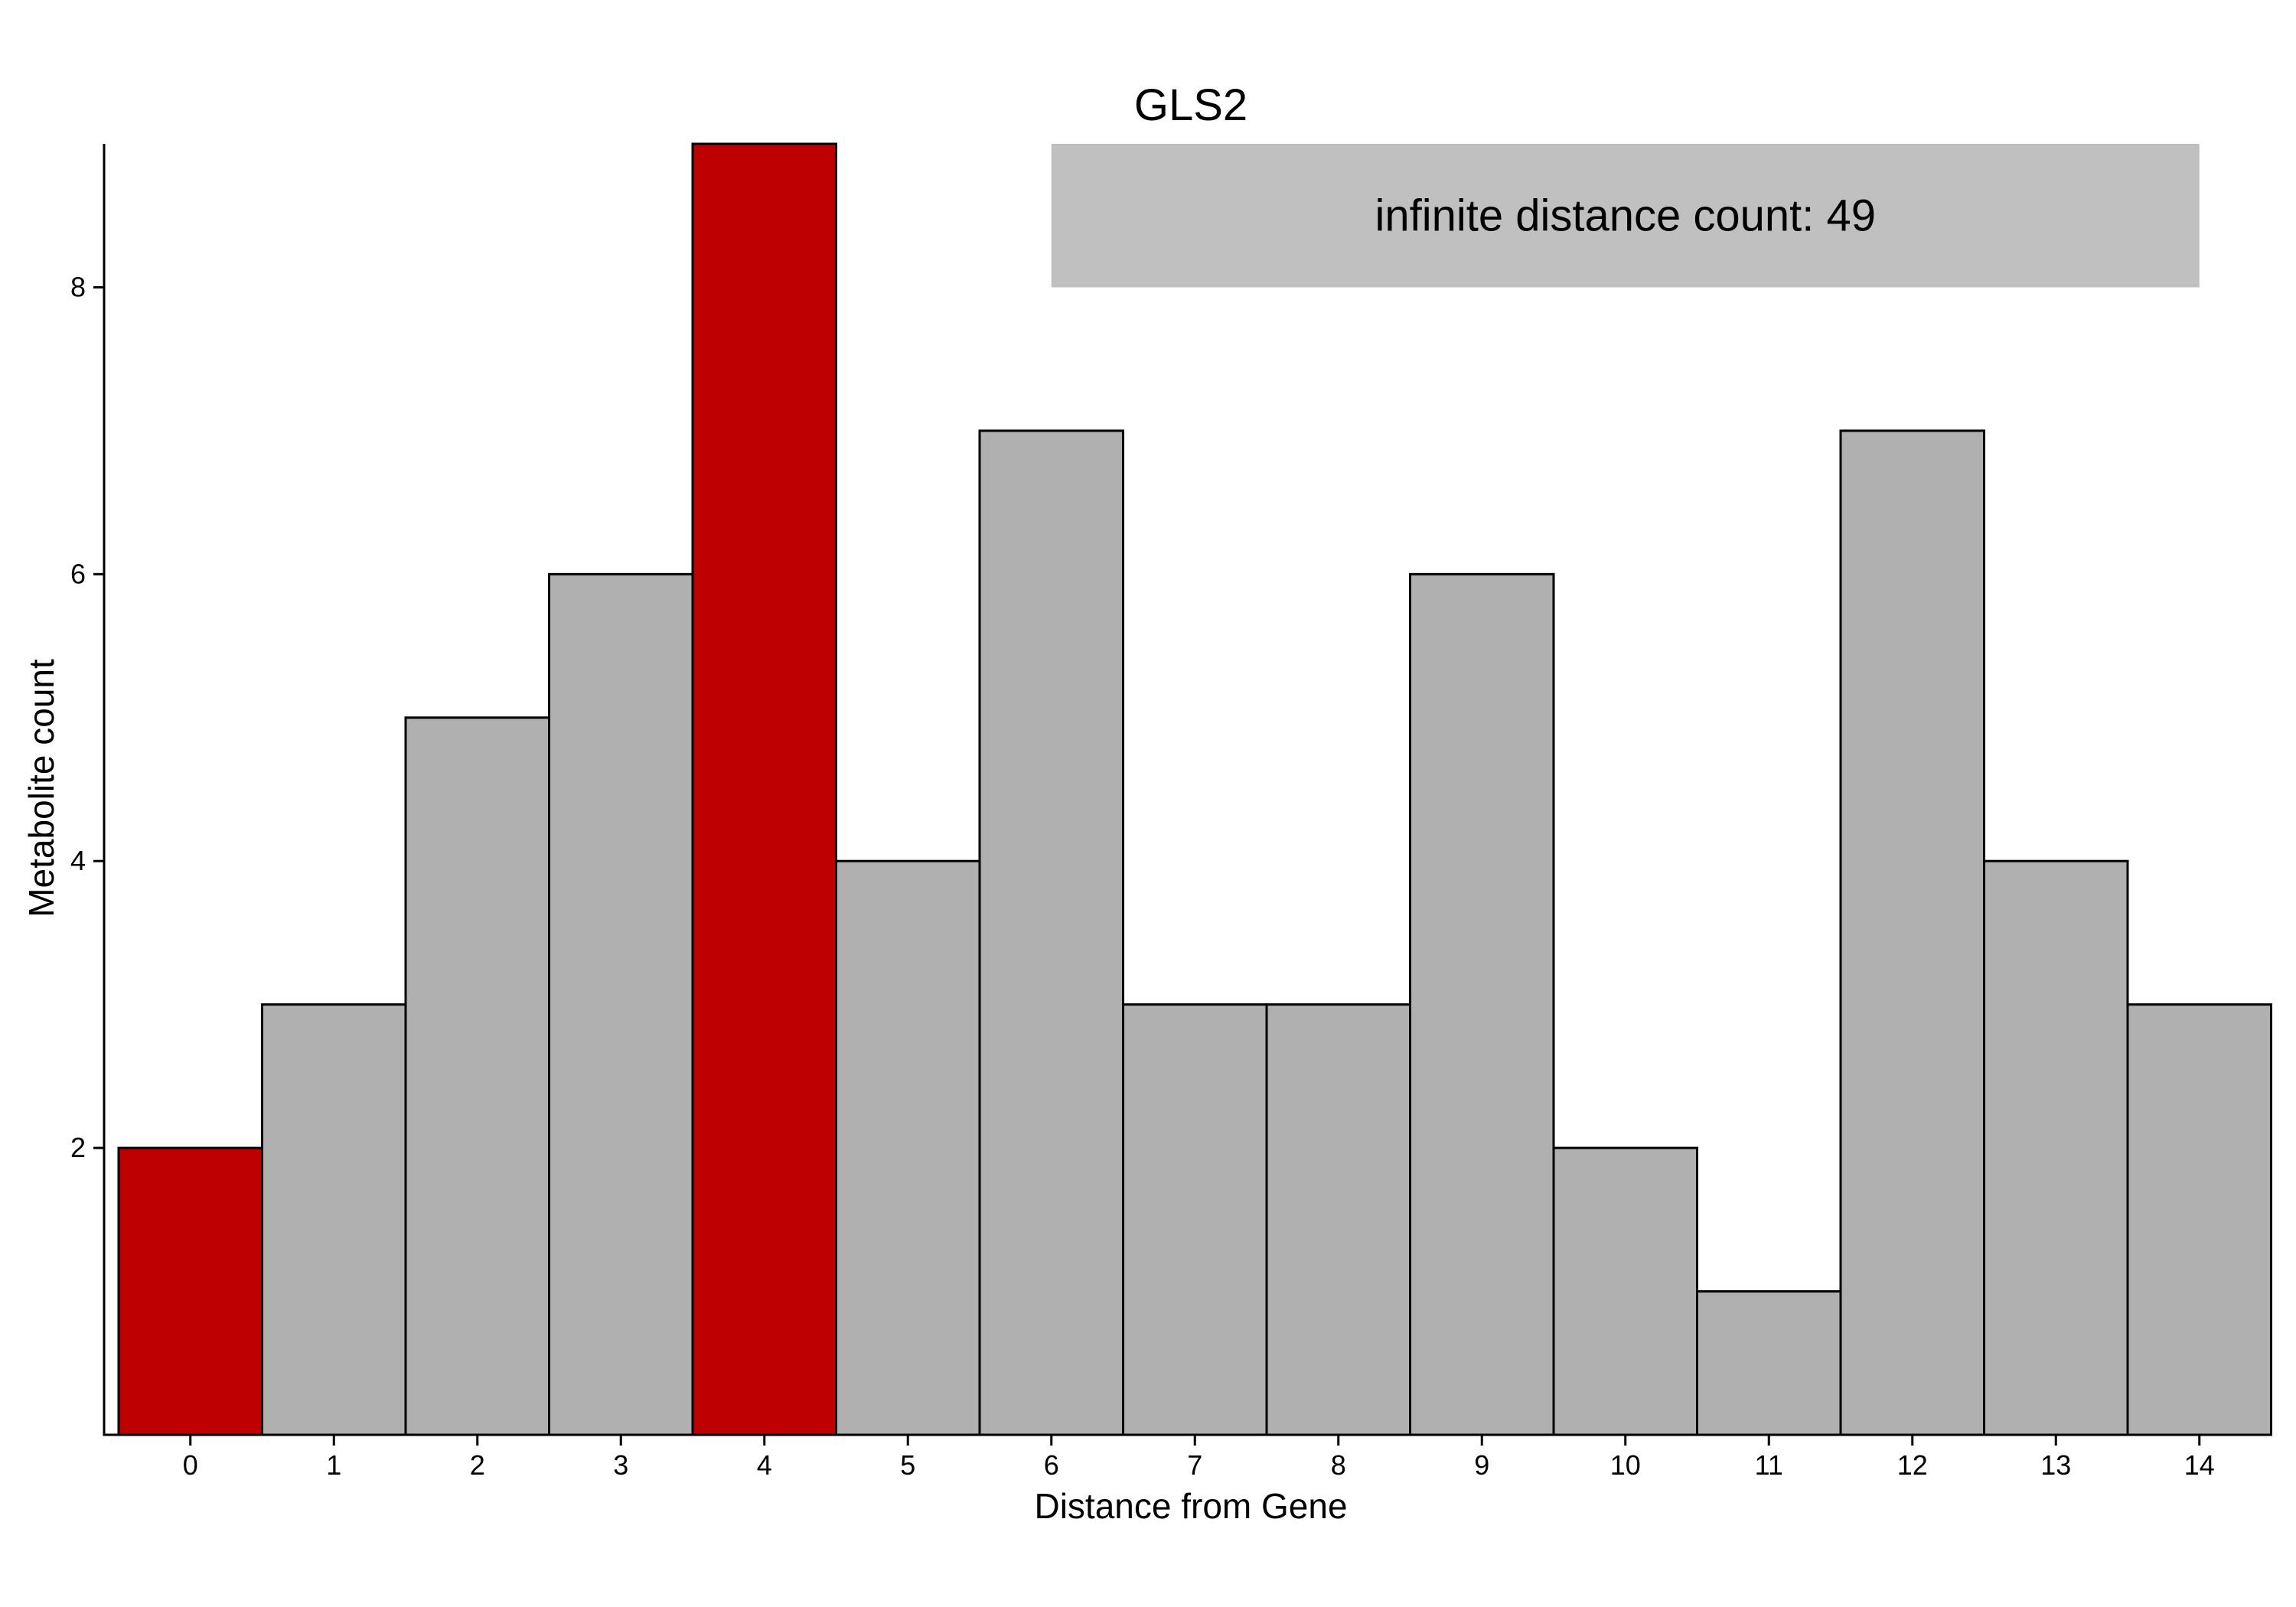 This screenshot has height=1607, width=2296. I want to click on x-tick-label: 5, so click(907, 1465).